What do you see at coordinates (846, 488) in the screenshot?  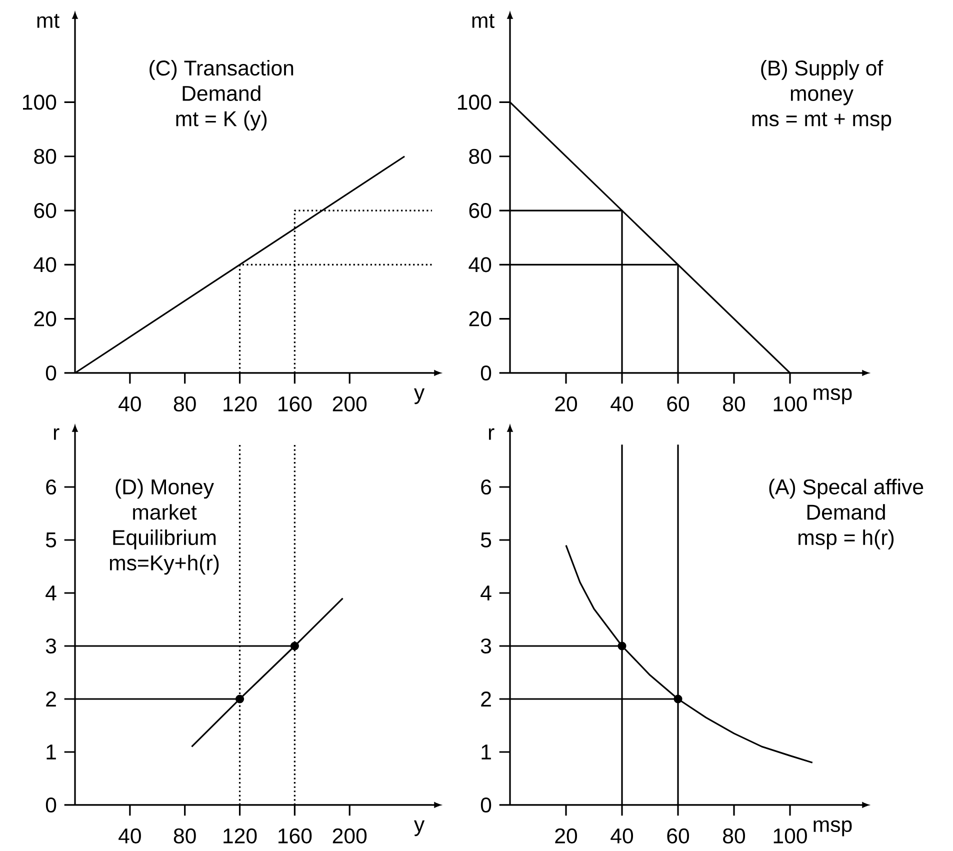 I see `annotation: (A) Specal affive` at bounding box center [846, 488].